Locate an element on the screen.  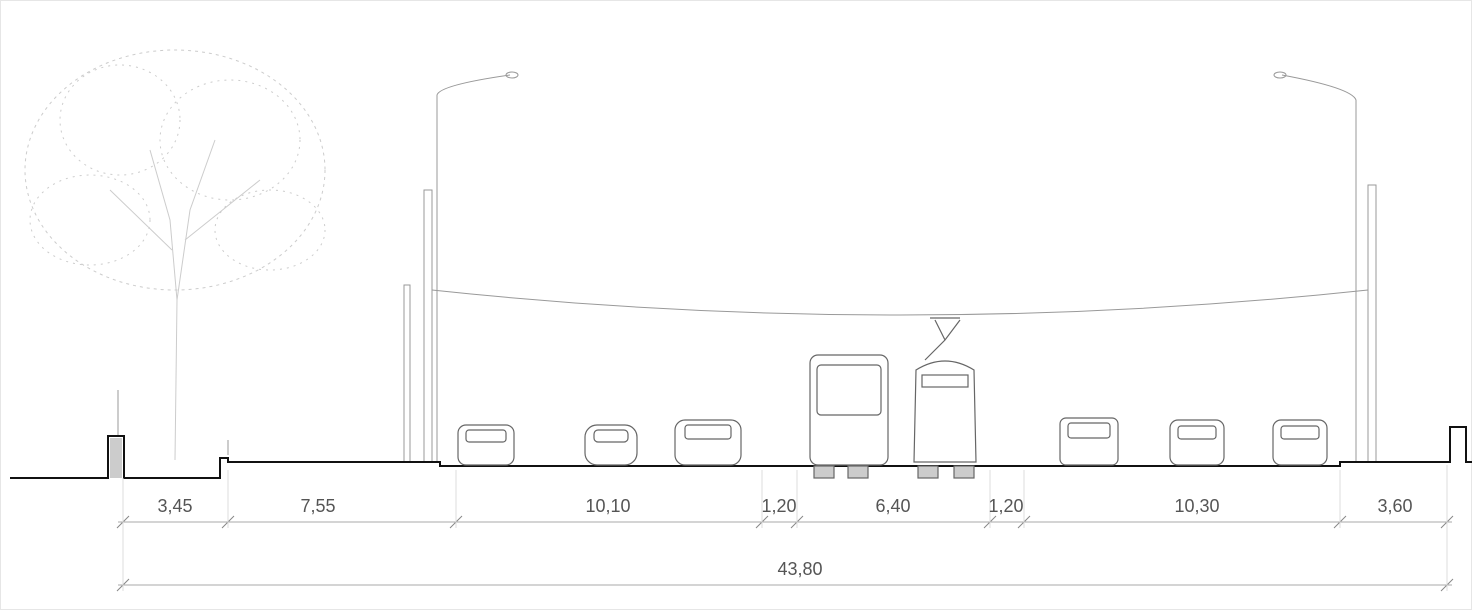
dimension-label: 3,45 is located at coordinates (174, 506).